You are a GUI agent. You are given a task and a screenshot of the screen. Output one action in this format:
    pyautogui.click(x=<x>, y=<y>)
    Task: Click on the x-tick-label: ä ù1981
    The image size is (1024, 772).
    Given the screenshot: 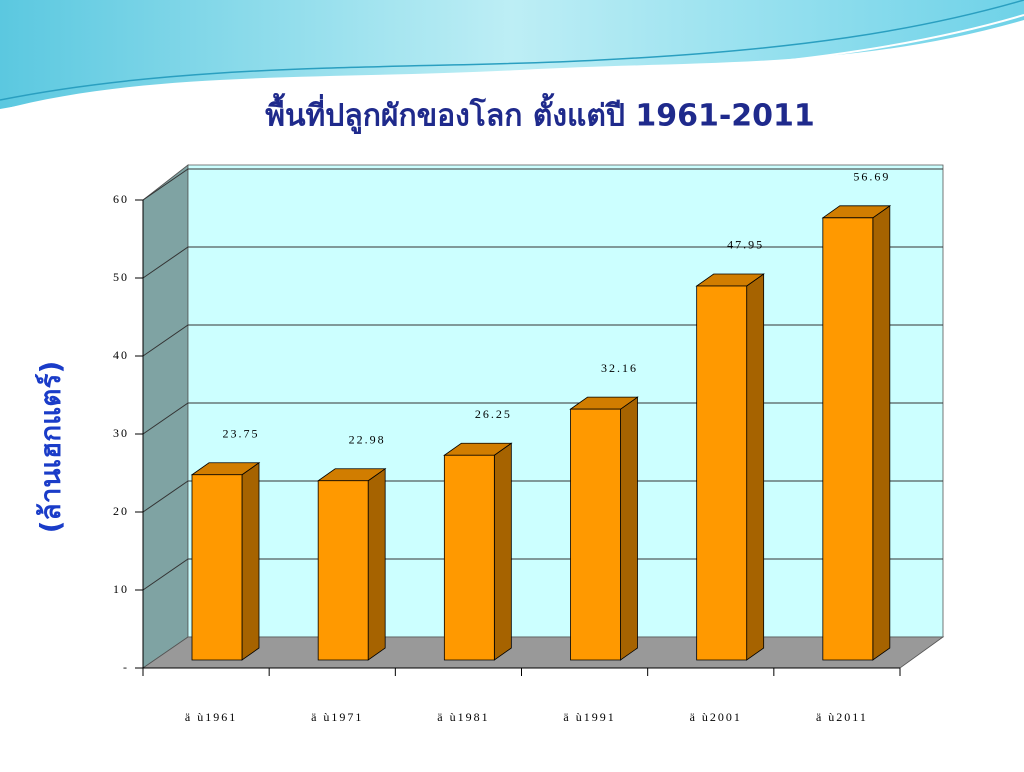 What is the action you would take?
    pyautogui.click(x=463, y=717)
    